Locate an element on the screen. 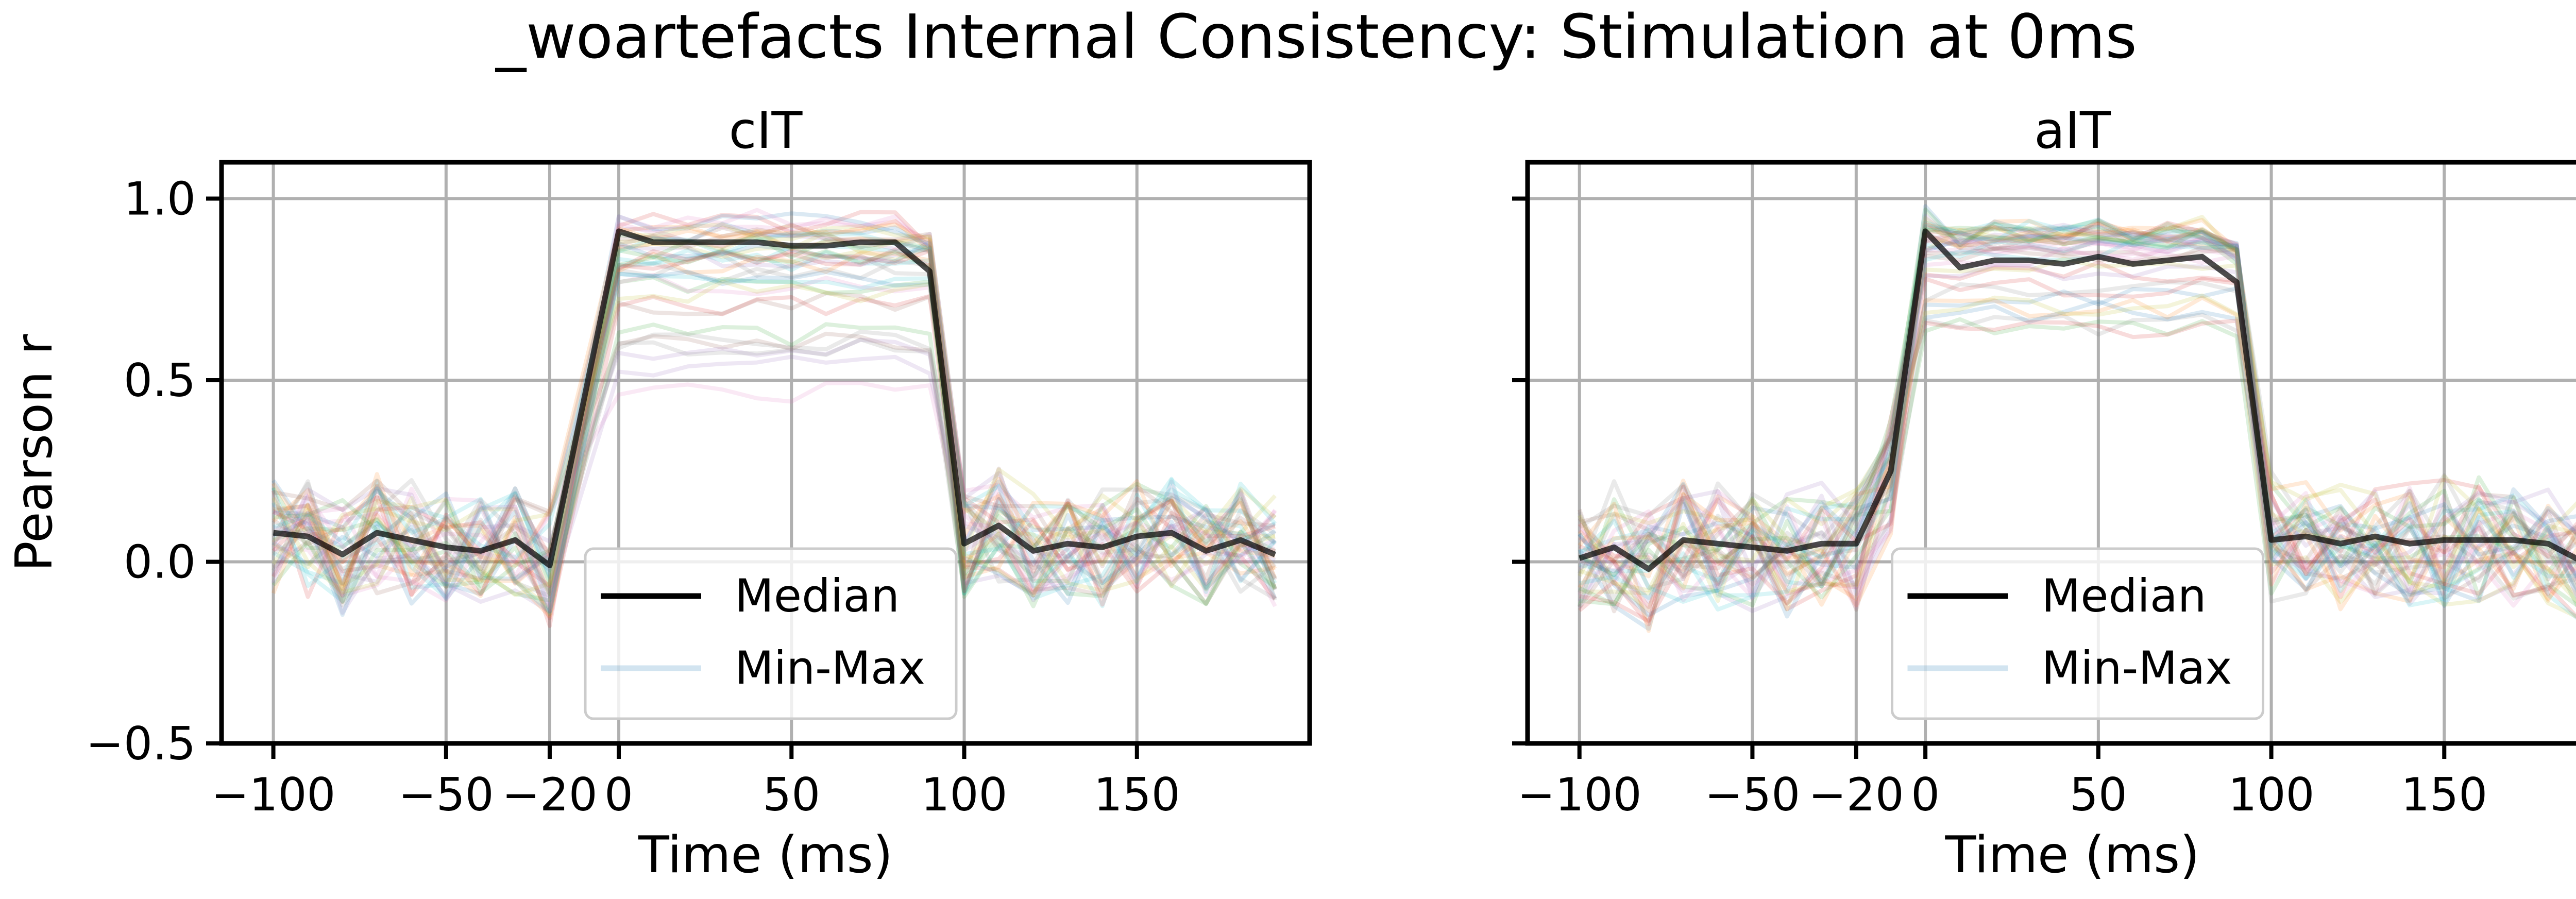  x-tick-label: 50 is located at coordinates (2098, 794).